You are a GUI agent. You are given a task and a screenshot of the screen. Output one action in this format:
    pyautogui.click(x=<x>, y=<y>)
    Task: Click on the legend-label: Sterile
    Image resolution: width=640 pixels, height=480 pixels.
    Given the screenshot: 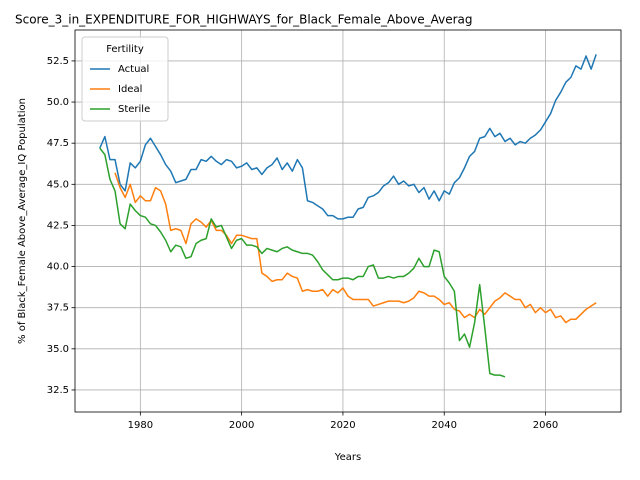 What is the action you would take?
    pyautogui.click(x=134, y=109)
    